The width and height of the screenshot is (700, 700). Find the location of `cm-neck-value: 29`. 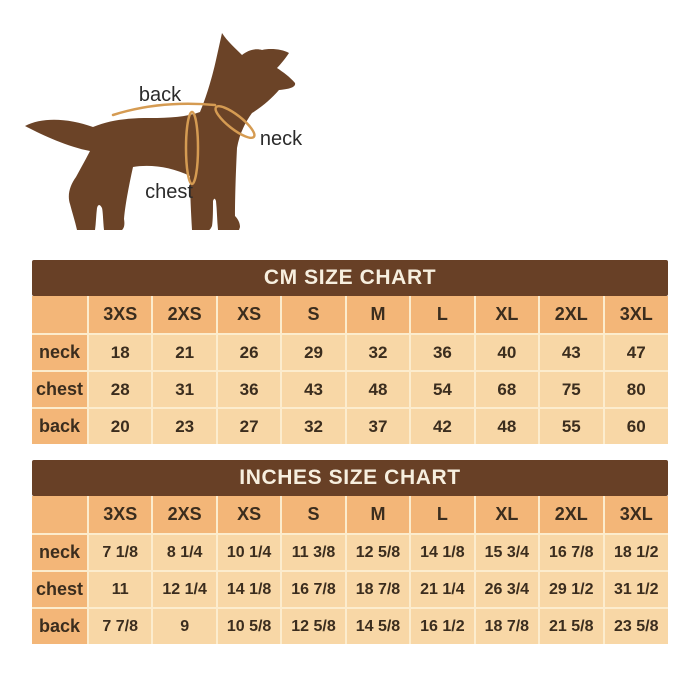

cm-neck-value: 29 is located at coordinates (313, 352).